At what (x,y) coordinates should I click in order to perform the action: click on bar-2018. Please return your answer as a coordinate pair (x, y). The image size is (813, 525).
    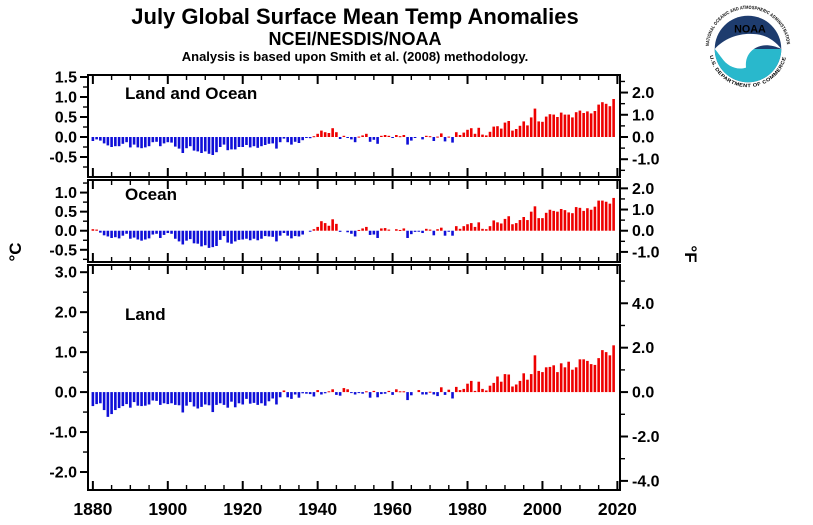
    Looking at the image, I should click on (610, 121).